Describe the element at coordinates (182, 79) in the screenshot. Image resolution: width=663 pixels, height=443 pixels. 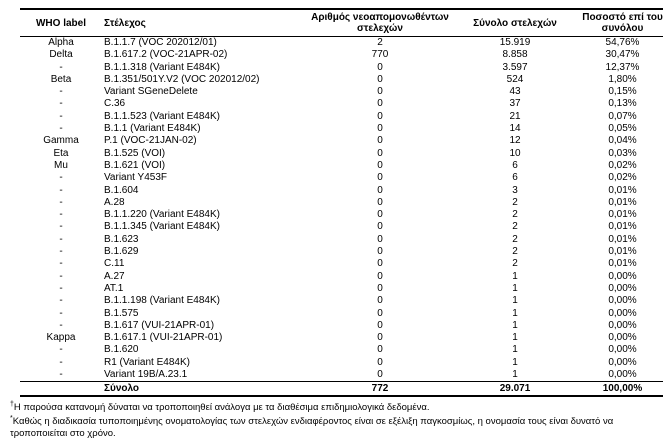
I see `strain-cell: B.1.351/501Y.V2 (VOC 202012/02)` at that location.